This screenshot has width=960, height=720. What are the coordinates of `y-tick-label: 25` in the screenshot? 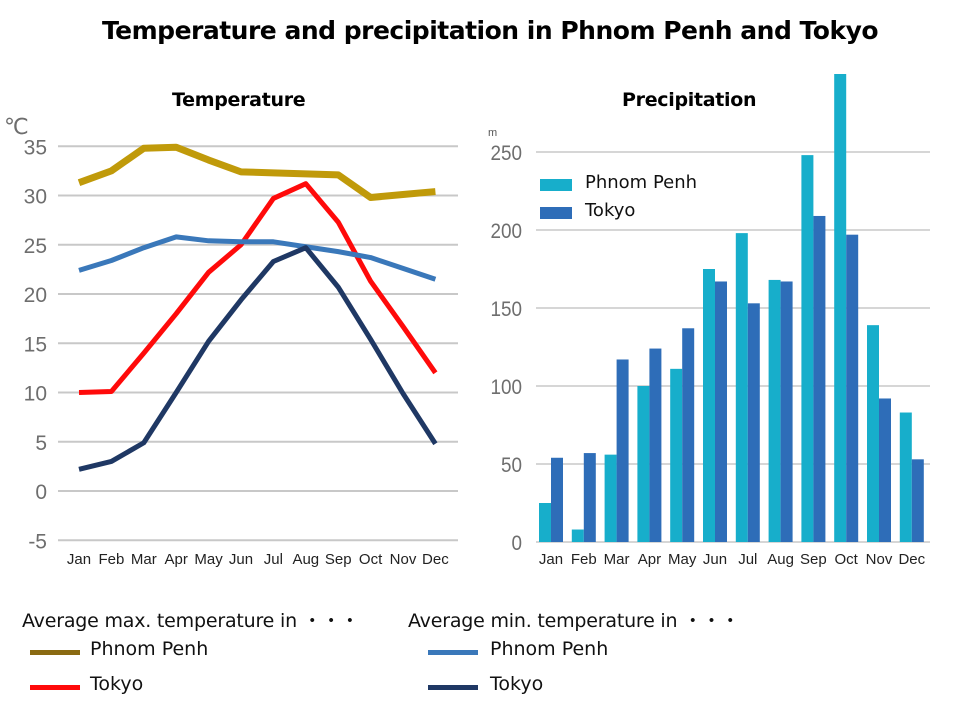 It's located at (35, 246).